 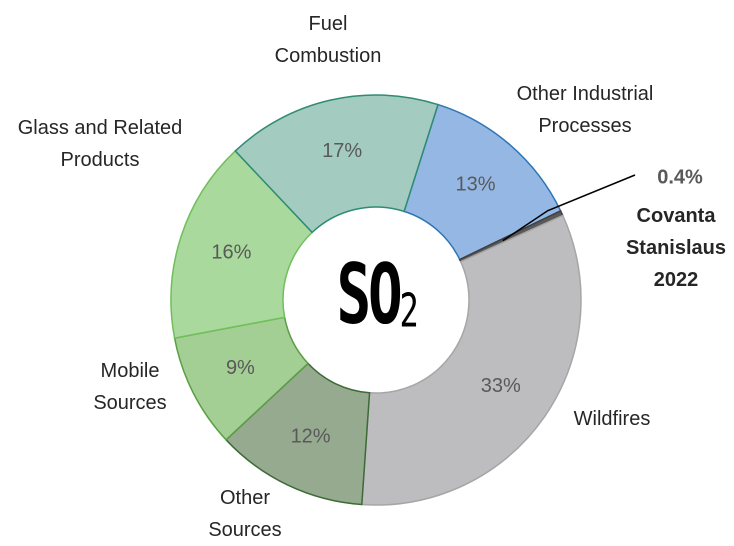 What do you see at coordinates (476, 184) in the screenshot?
I see `percent-label: 13%` at bounding box center [476, 184].